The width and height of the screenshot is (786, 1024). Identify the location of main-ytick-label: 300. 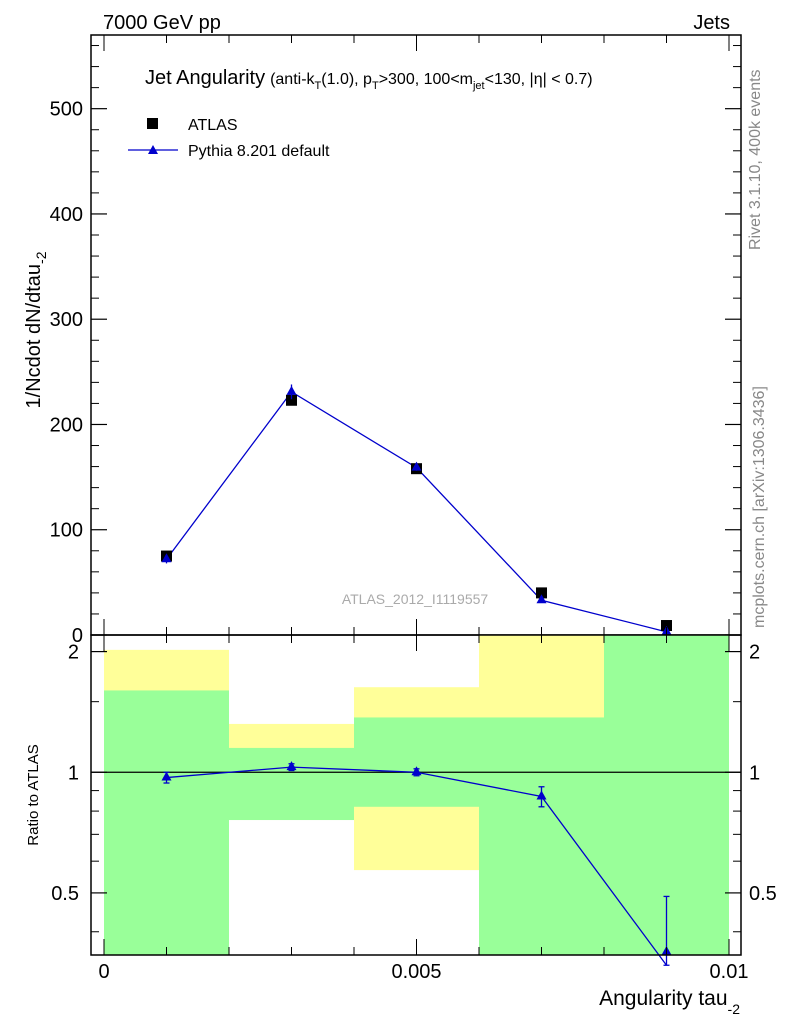
(66, 320).